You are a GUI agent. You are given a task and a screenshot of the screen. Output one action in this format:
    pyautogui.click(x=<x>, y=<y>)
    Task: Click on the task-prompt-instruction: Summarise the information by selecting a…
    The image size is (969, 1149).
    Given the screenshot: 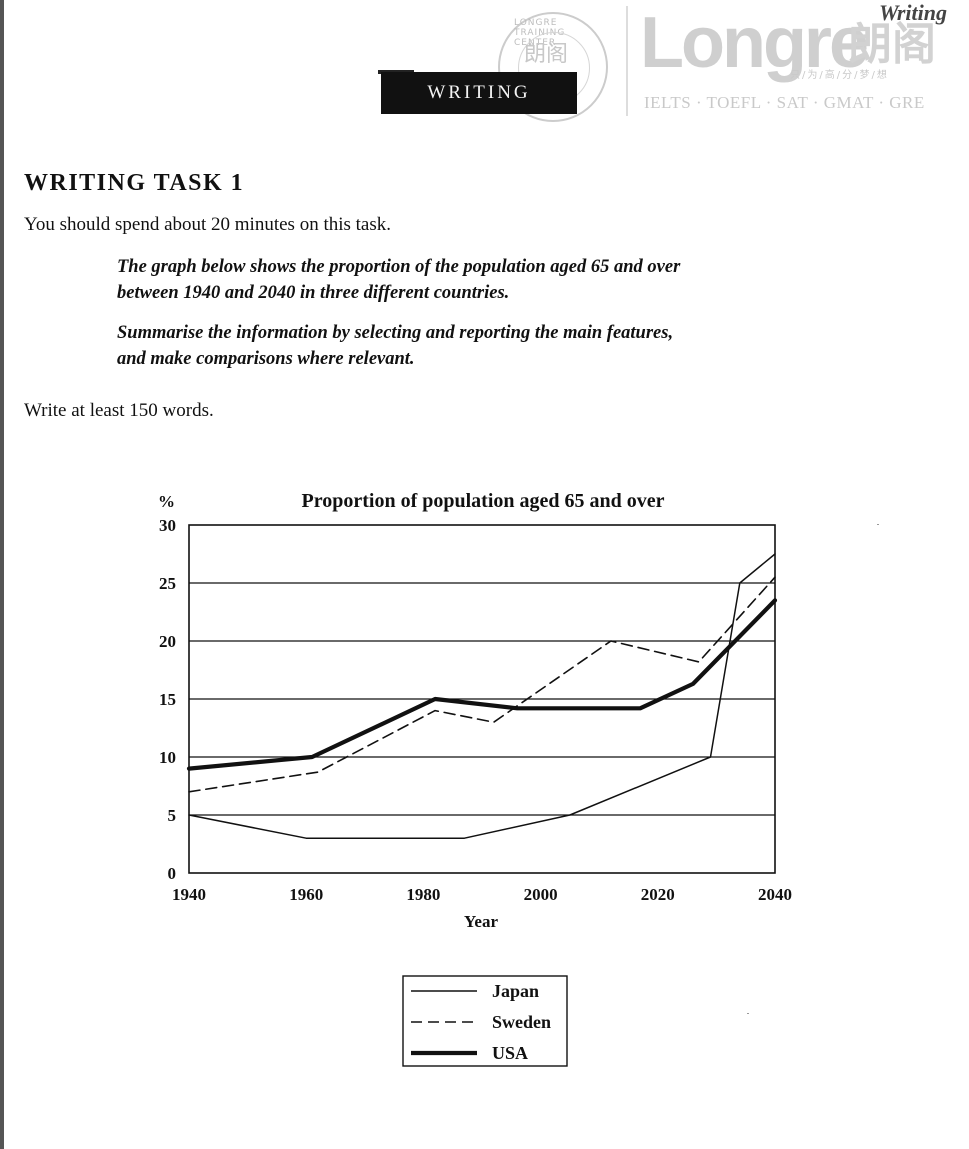 What is the action you would take?
    pyautogui.click(x=487, y=346)
    